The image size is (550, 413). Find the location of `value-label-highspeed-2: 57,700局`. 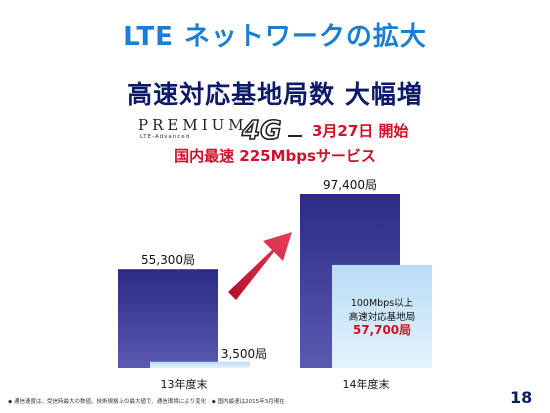

value-label-highspeed-2: 57,700局 is located at coordinates (382, 330).